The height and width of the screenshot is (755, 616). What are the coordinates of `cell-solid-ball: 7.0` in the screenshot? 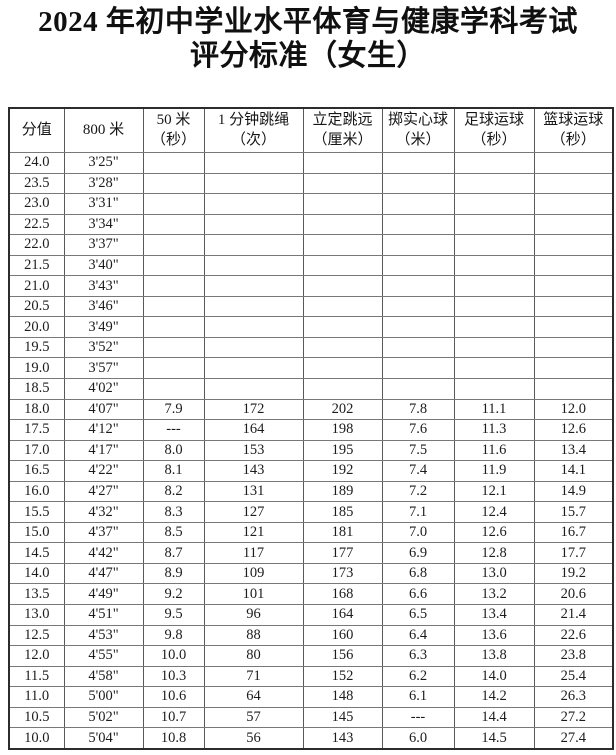 It's located at (418, 532).